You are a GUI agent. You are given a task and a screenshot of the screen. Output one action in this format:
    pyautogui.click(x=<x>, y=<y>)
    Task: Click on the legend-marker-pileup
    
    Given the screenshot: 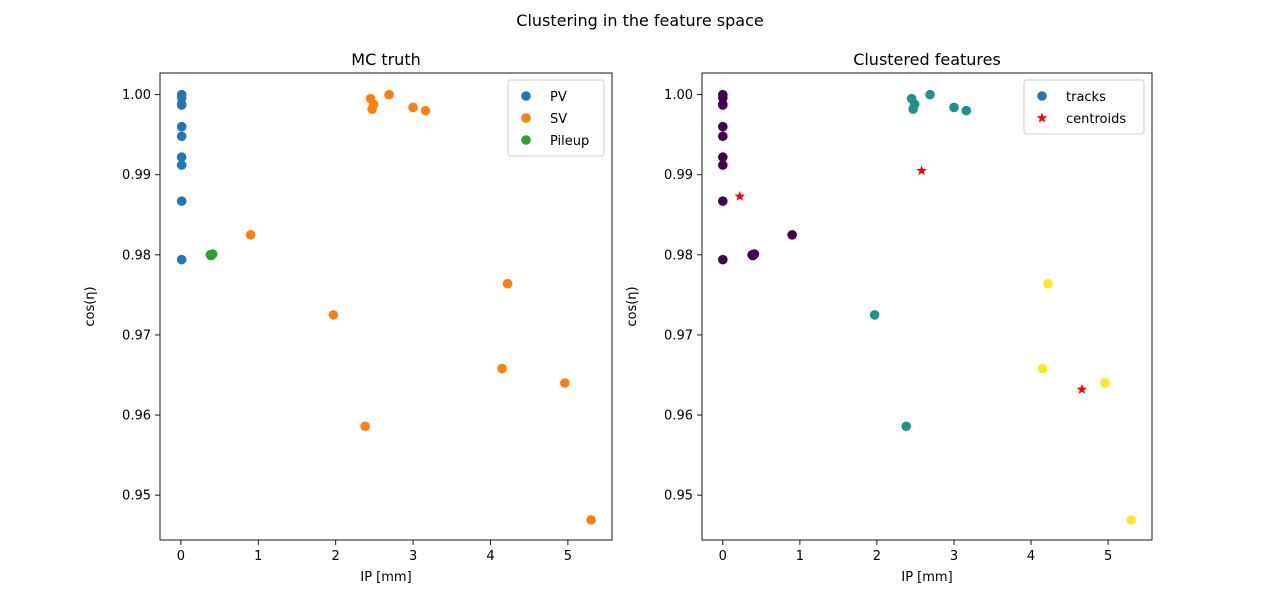 What is the action you would take?
    pyautogui.click(x=526, y=140)
    